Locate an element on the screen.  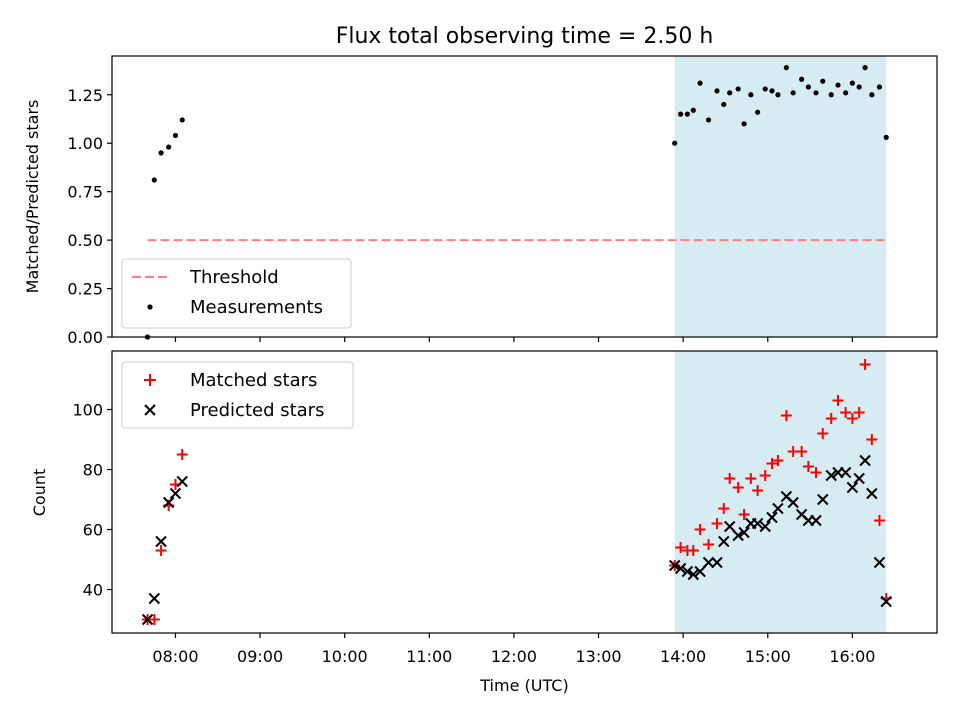
y-axis-label-count: Count is located at coordinates (39, 493).